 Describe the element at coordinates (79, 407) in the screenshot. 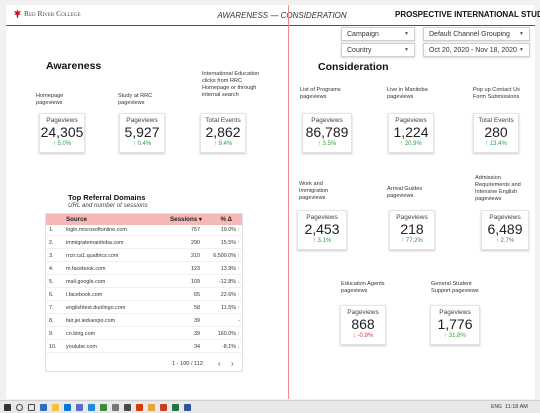

I see `teams-icon` at that location.